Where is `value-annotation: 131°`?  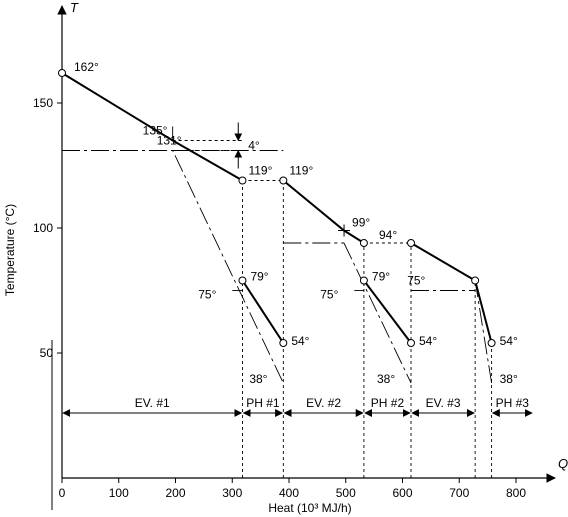
value-annotation: 131° is located at coordinates (169, 141).